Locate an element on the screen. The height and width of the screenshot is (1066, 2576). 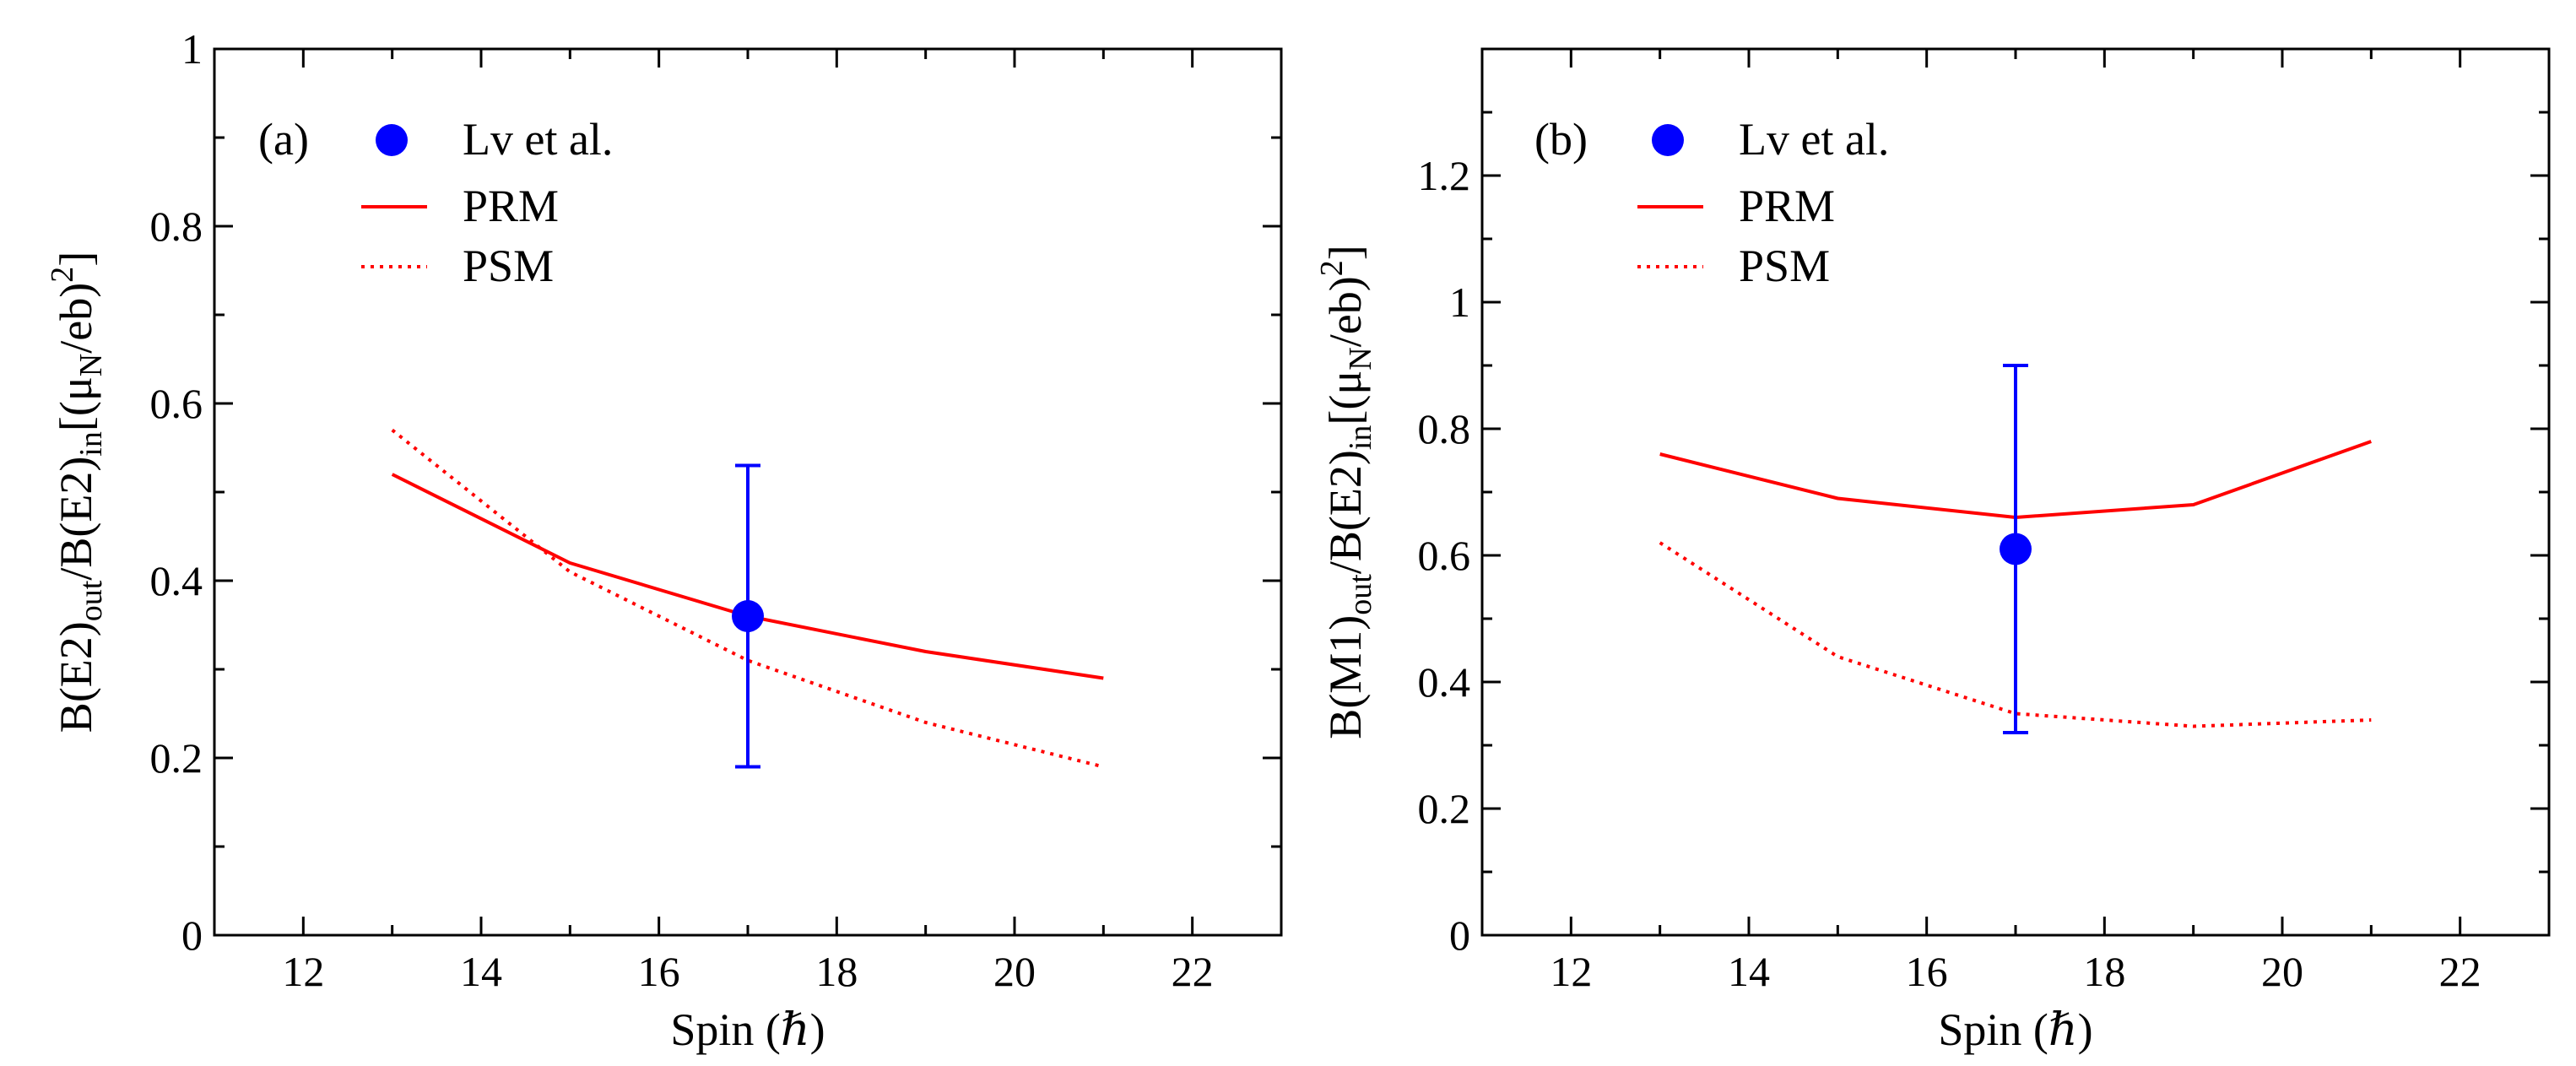
panel-a-y-tick-label: 0.4 is located at coordinates (176, 580).